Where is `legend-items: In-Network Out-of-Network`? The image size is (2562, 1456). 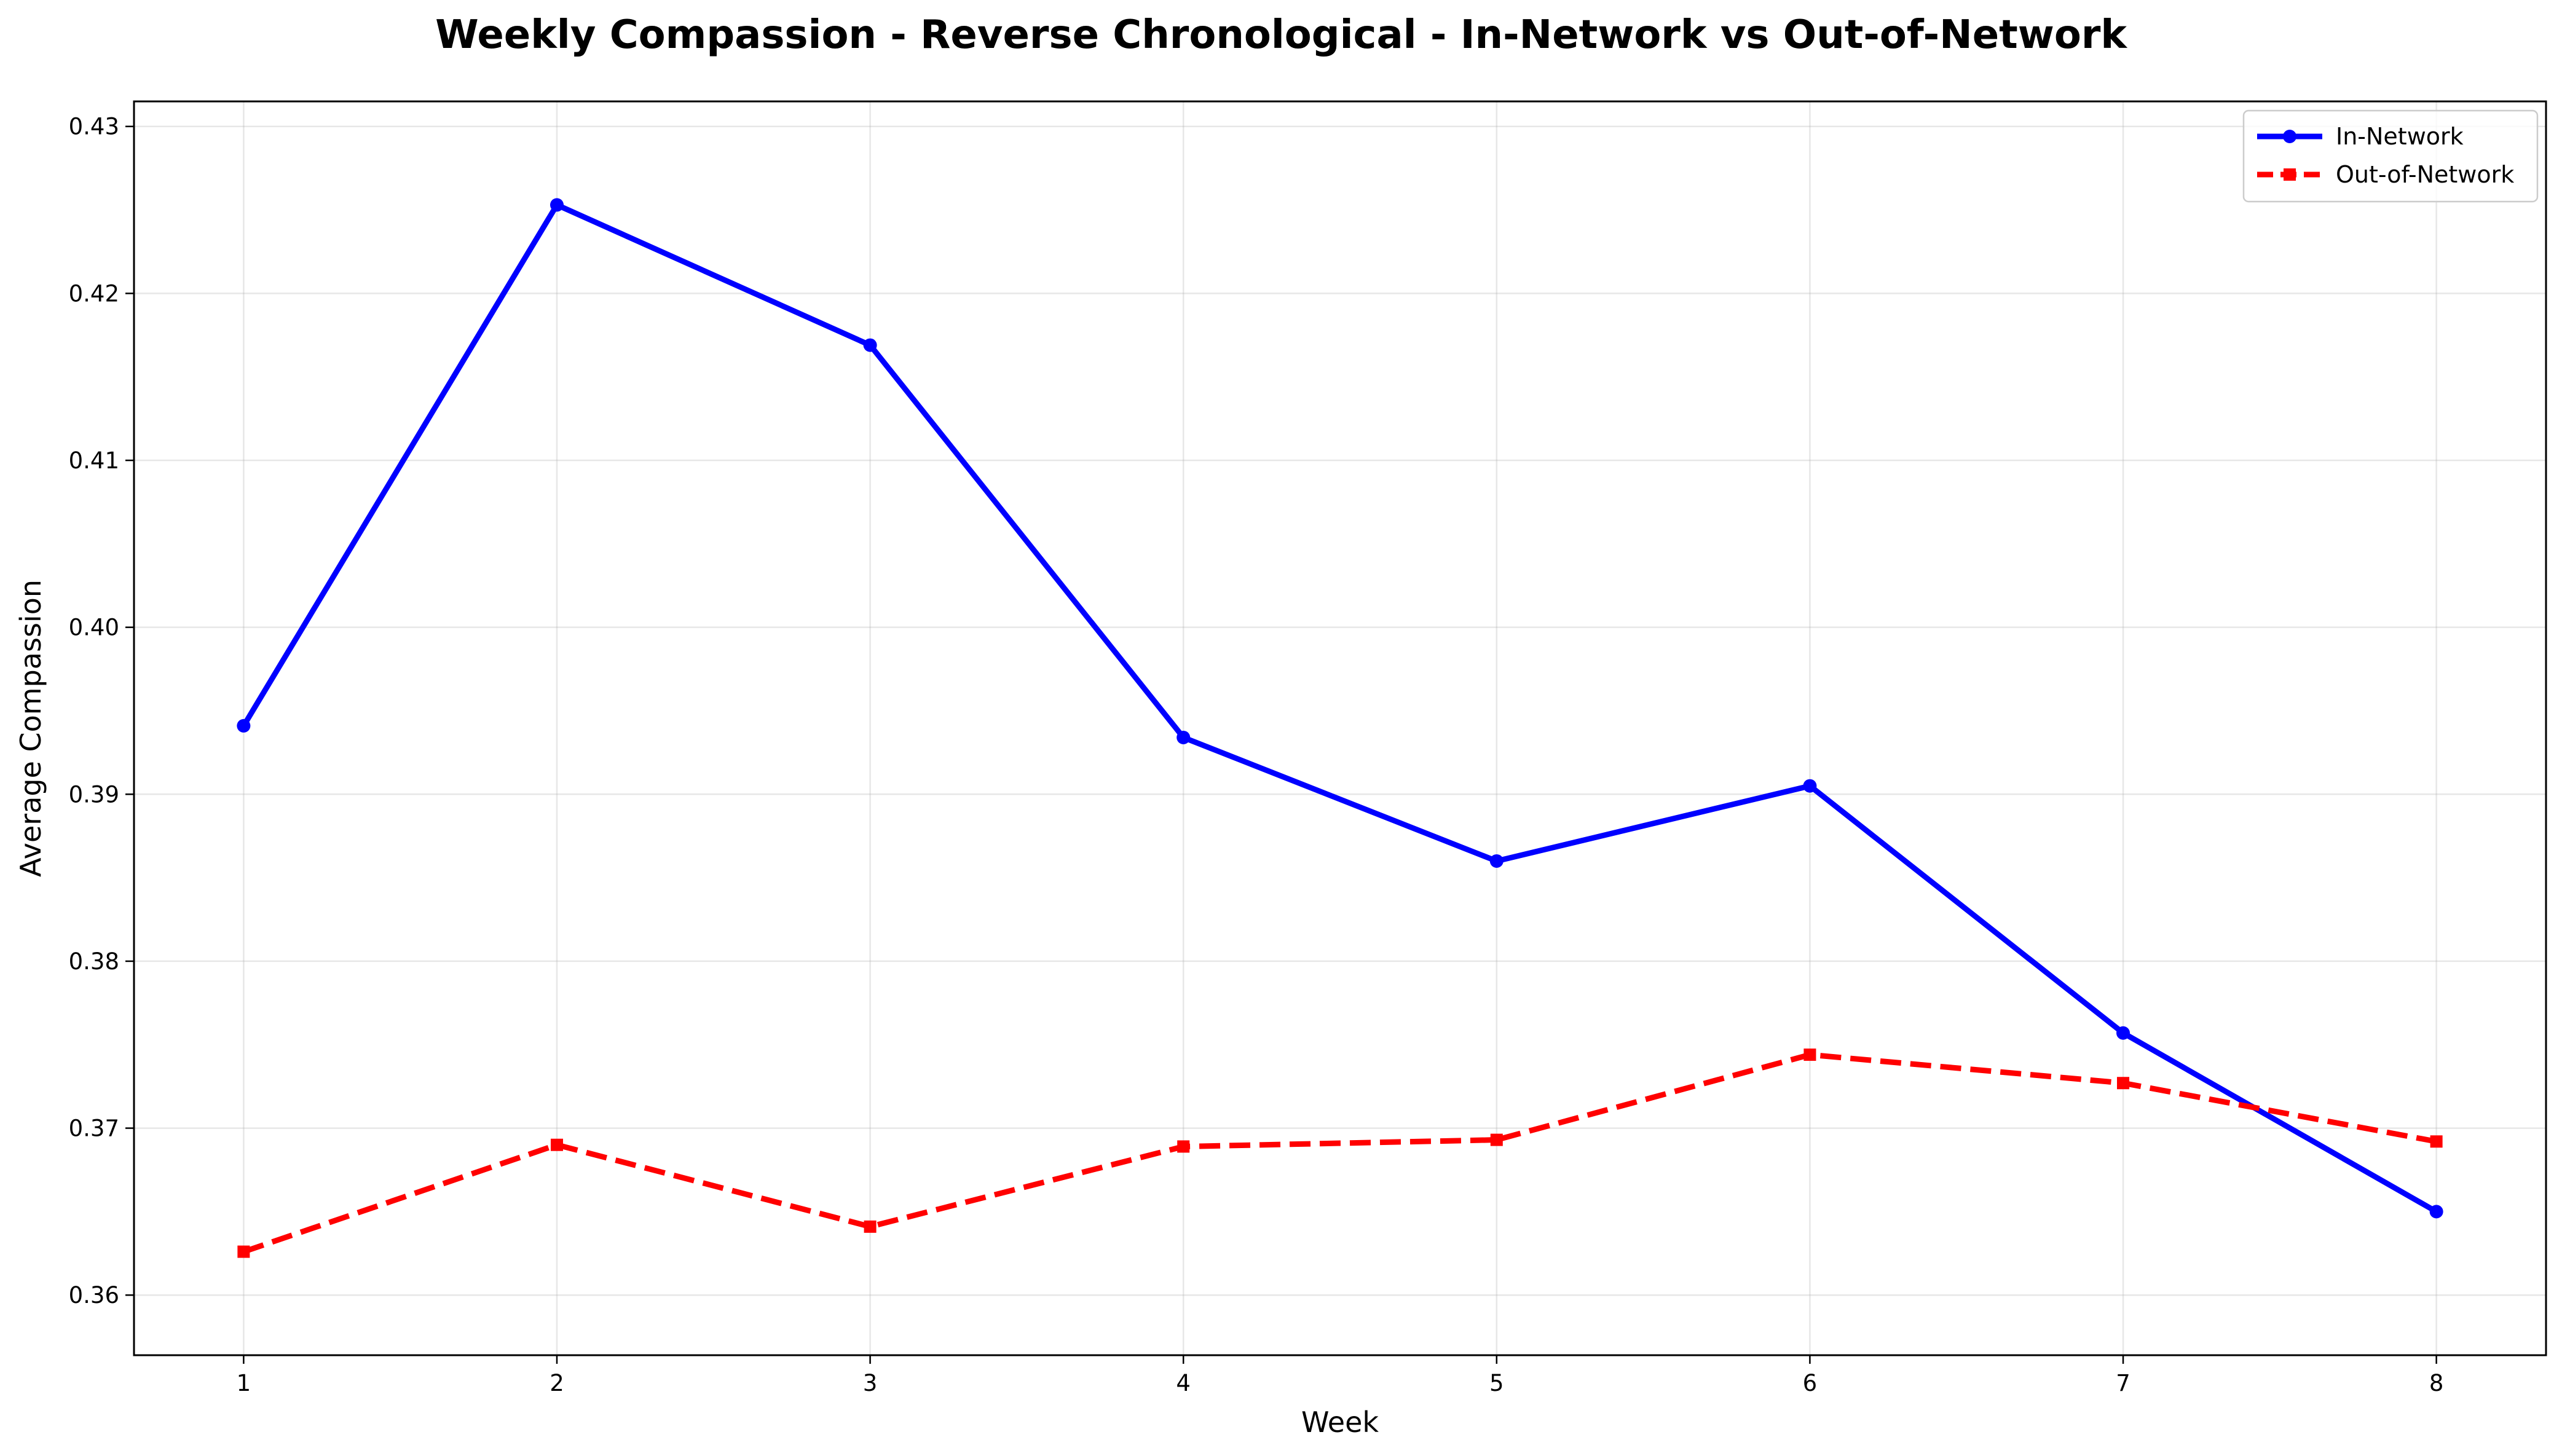 legend-items: In-Network Out-of-Network is located at coordinates (2385, 155).